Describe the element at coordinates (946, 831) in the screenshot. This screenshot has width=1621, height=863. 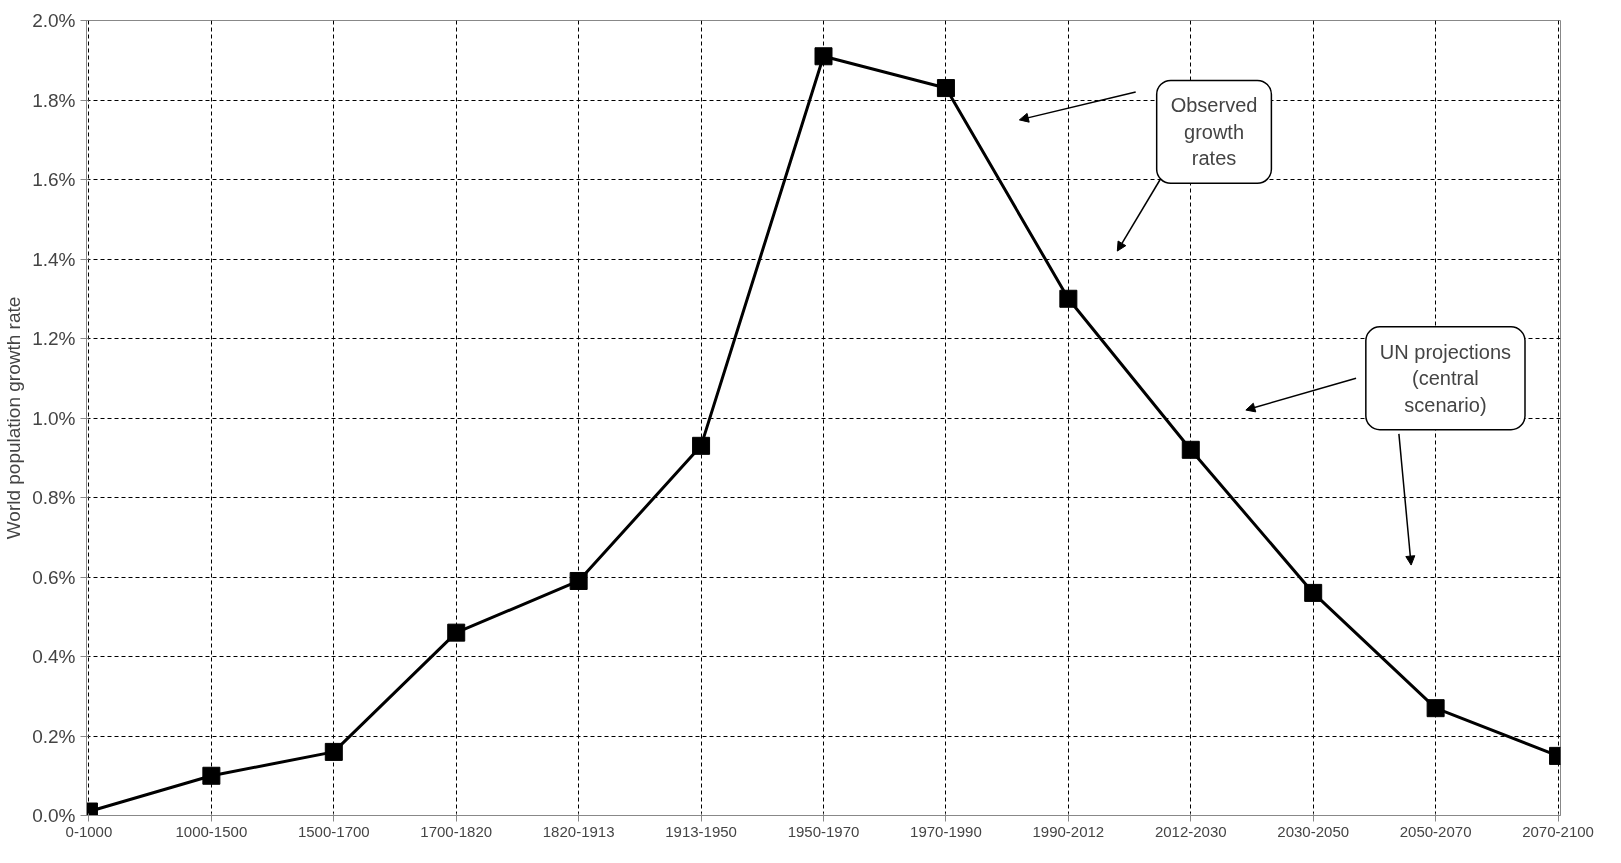
I see `x-tick-label: 1970-1990` at that location.